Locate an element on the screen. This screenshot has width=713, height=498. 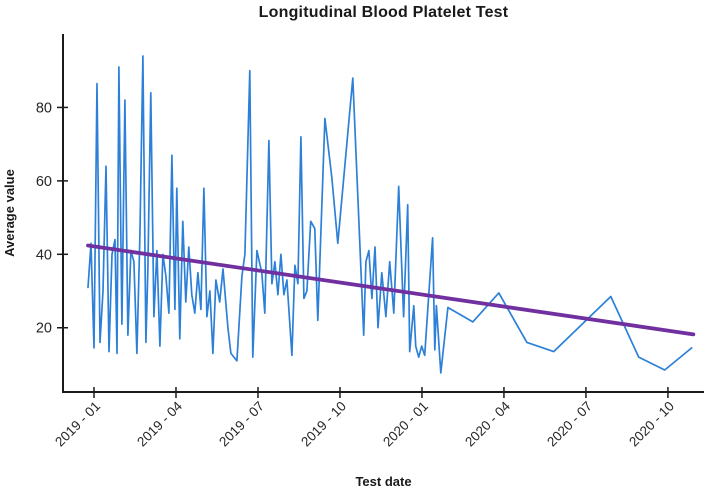
x-tick-label: 2020 - 10 is located at coordinates (651, 424).